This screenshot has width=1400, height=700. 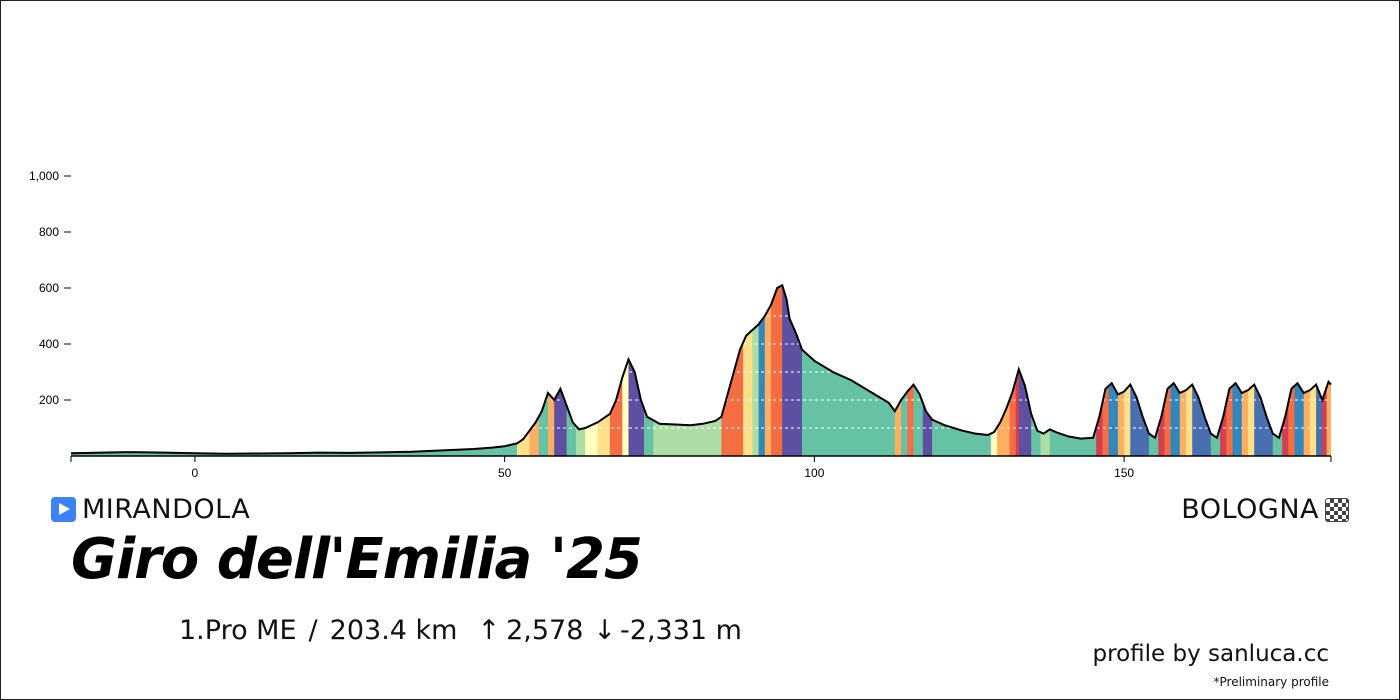 I want to click on start-city: MIRANDOLA, so click(x=166, y=509).